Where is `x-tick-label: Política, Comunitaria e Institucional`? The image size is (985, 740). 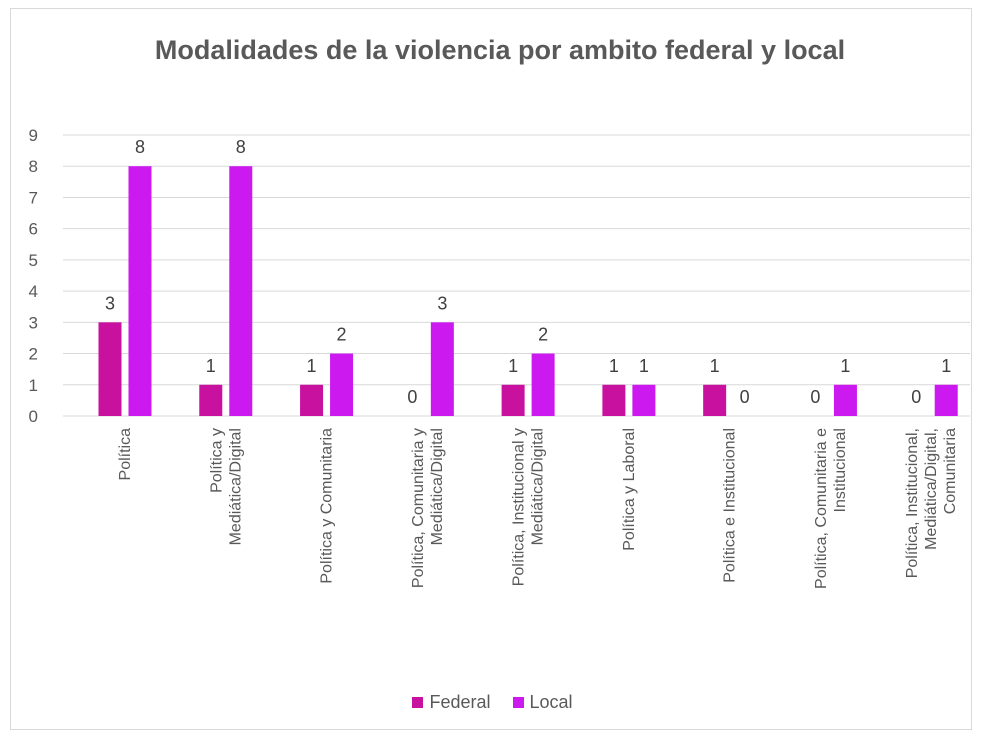 x-tick-label: Política, Comunitaria e Institucional is located at coordinates (831, 508).